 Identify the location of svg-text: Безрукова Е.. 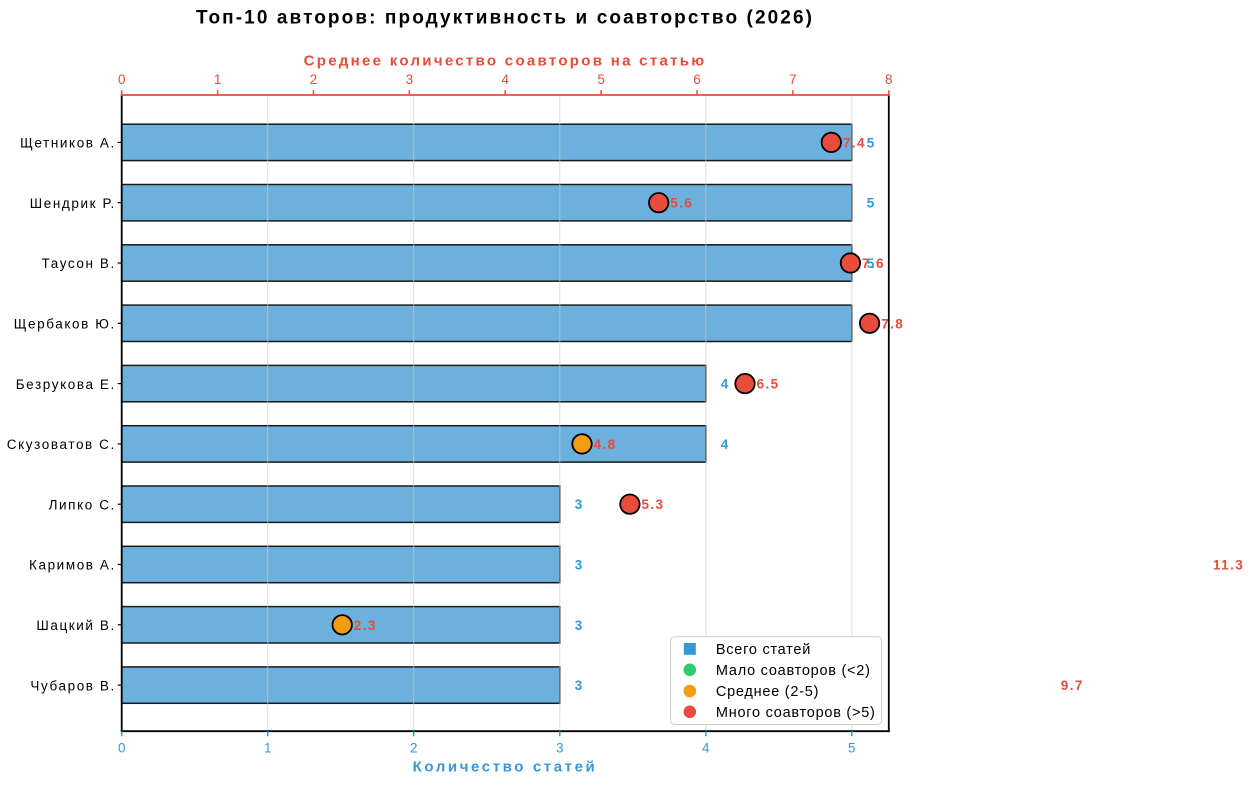
(66, 384).